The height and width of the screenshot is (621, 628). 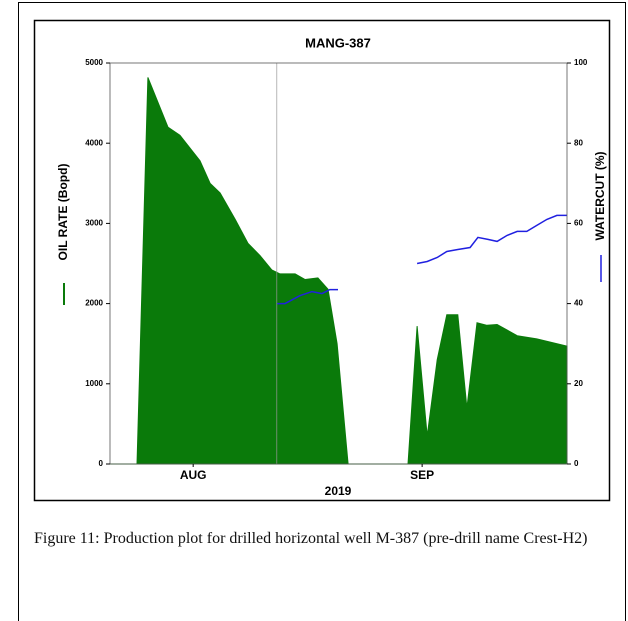 I want to click on y-tick-label: 0, so click(x=101, y=463).